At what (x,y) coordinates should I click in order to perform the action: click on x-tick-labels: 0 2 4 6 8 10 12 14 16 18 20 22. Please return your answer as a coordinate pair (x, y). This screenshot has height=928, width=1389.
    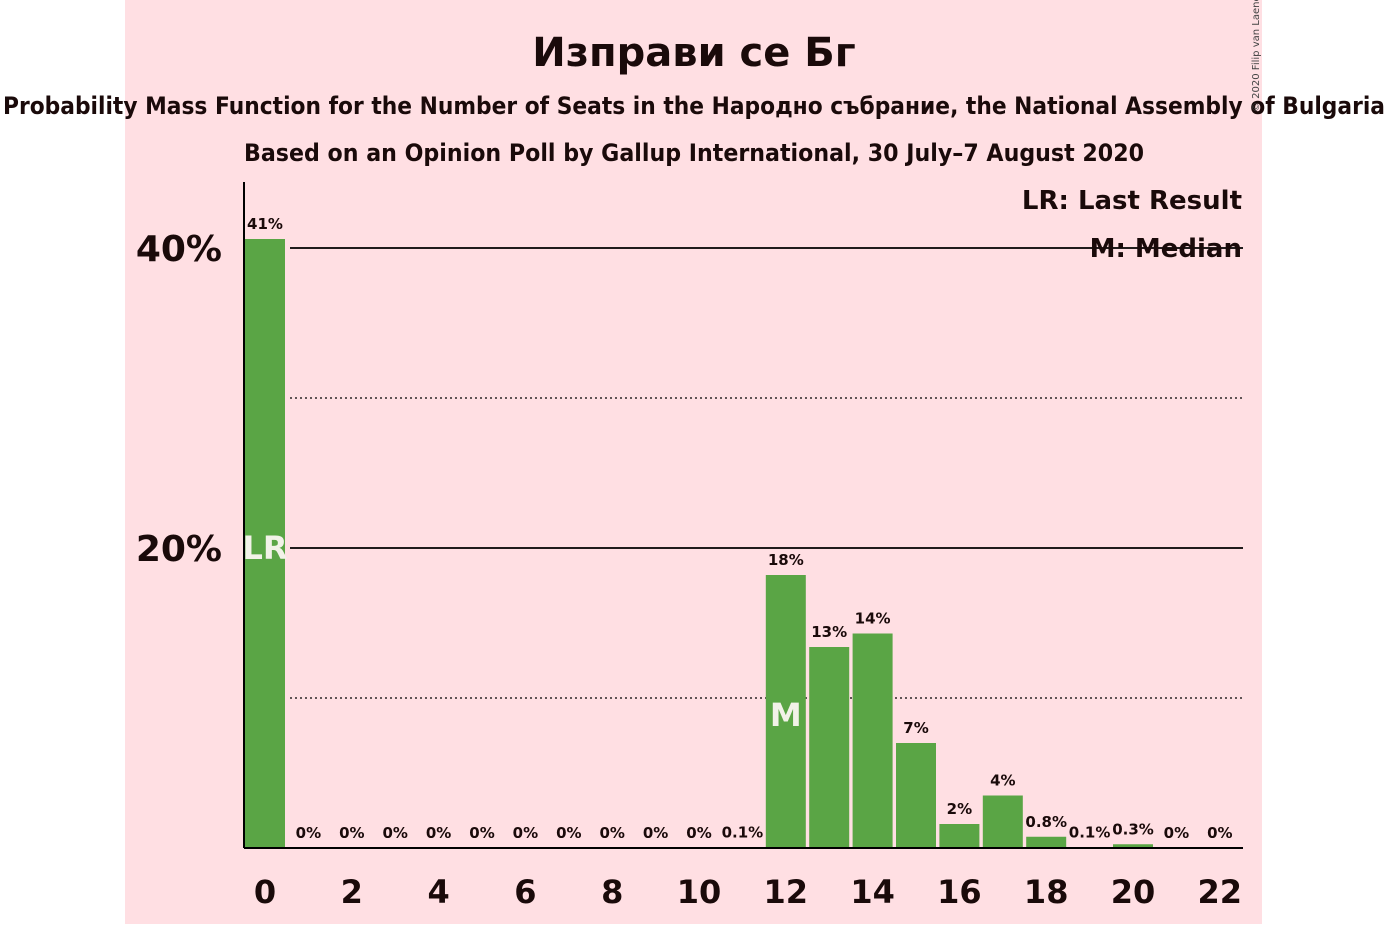
    Looking at the image, I should click on (748, 892).